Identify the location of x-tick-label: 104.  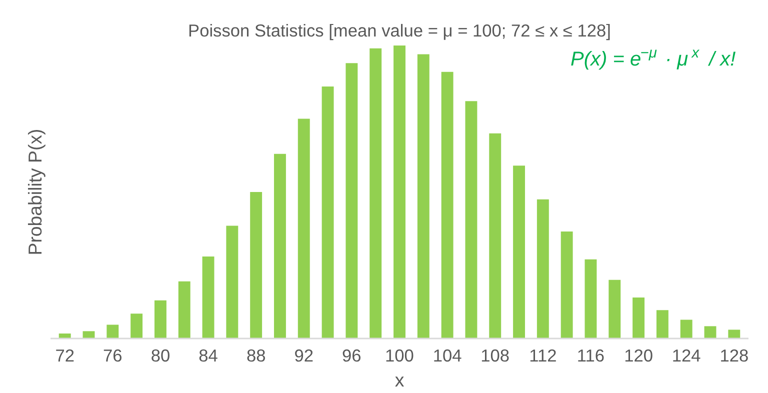
(447, 356).